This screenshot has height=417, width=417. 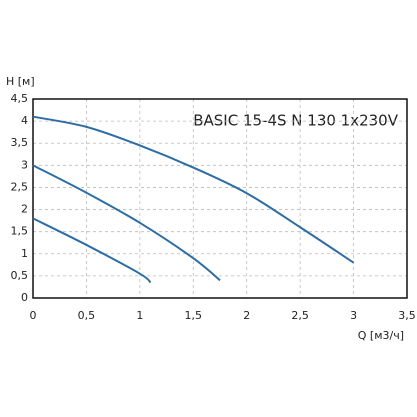 What do you see at coordinates (20, 186) in the screenshot?
I see `y-tick-label: 2,5` at bounding box center [20, 186].